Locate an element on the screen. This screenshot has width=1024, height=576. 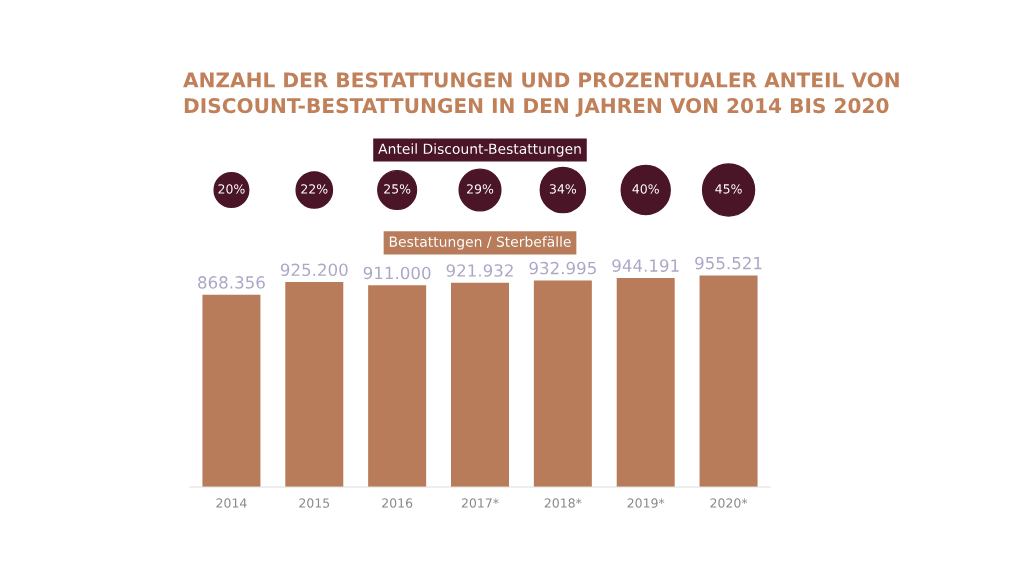
text: ANZAHL DER BESTATTUNGEN UND PROZENTUALER ANTEIL VON DISCOUNT-BESTATTUNGEN IN DEN JAHREN VON 2014 BIS 2020 is located at coordinates (541, 94).